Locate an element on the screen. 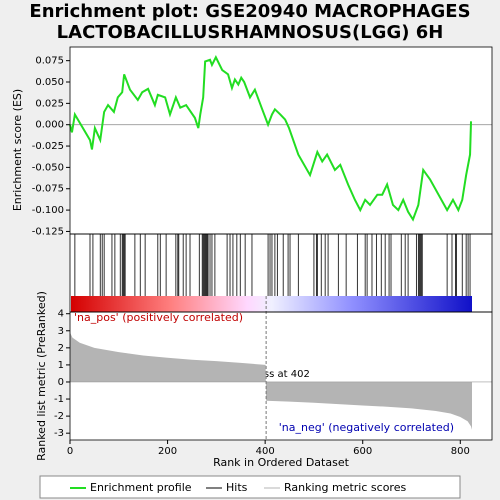 Image resolution: width=500 pixels, height=500 pixels. y2-tick-label: 2 is located at coordinates (61, 348).